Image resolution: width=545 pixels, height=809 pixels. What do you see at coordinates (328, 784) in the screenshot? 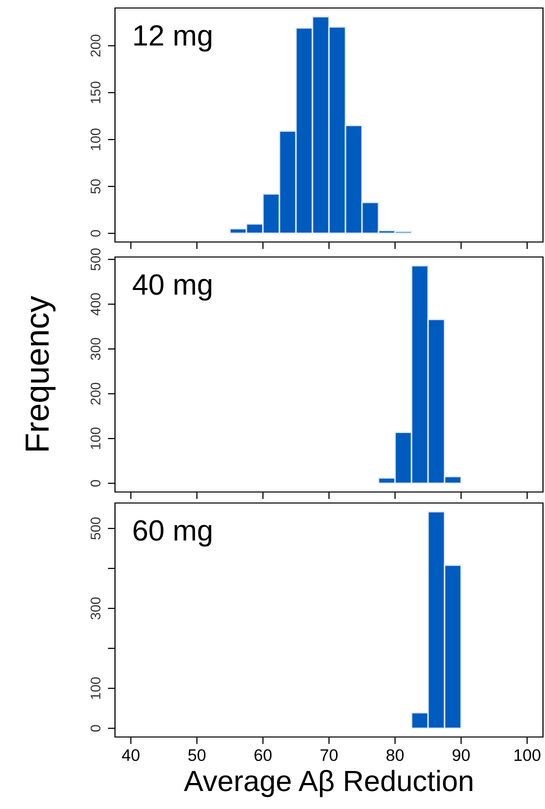
I see `x-axis-title: Average Aβ Reduction` at bounding box center [328, 784].